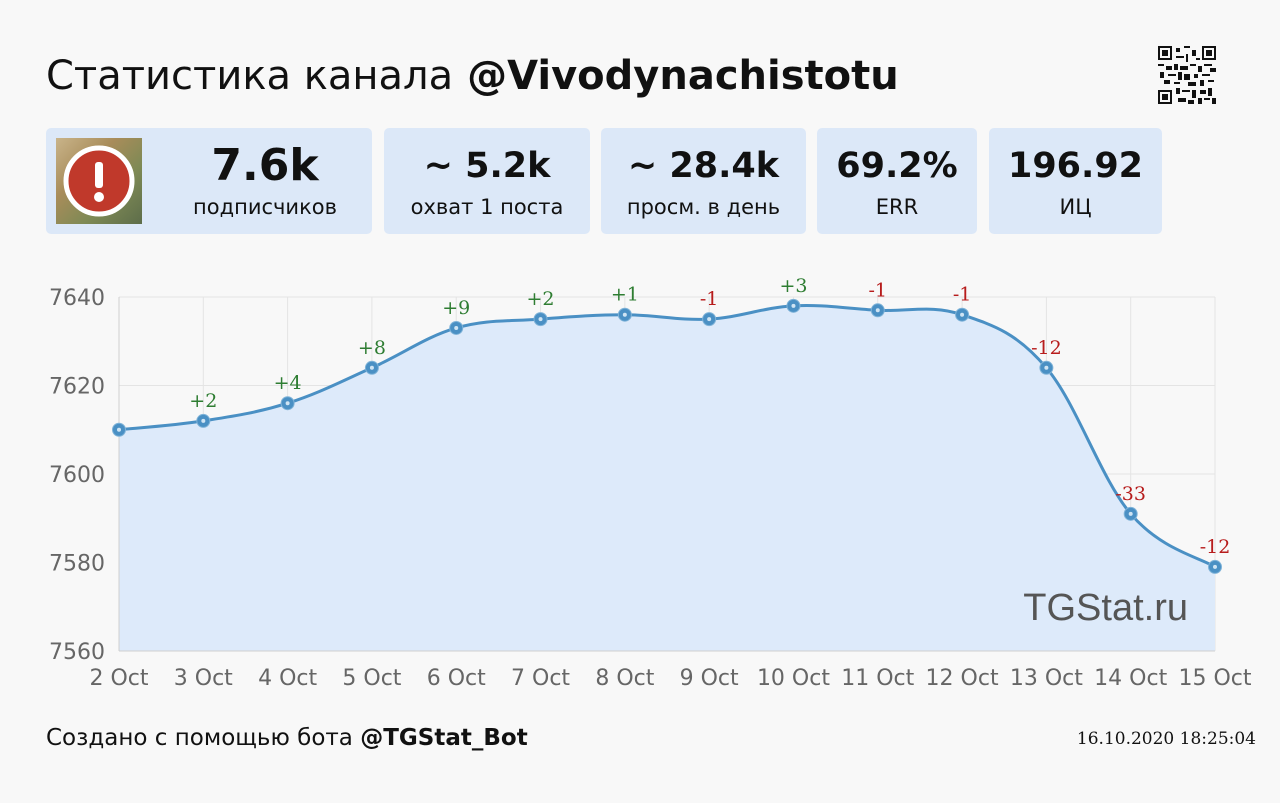 The image size is (1280, 803). Describe the element at coordinates (487, 166) in the screenshot. I see `reach-value: ~ 5.2k` at that location.